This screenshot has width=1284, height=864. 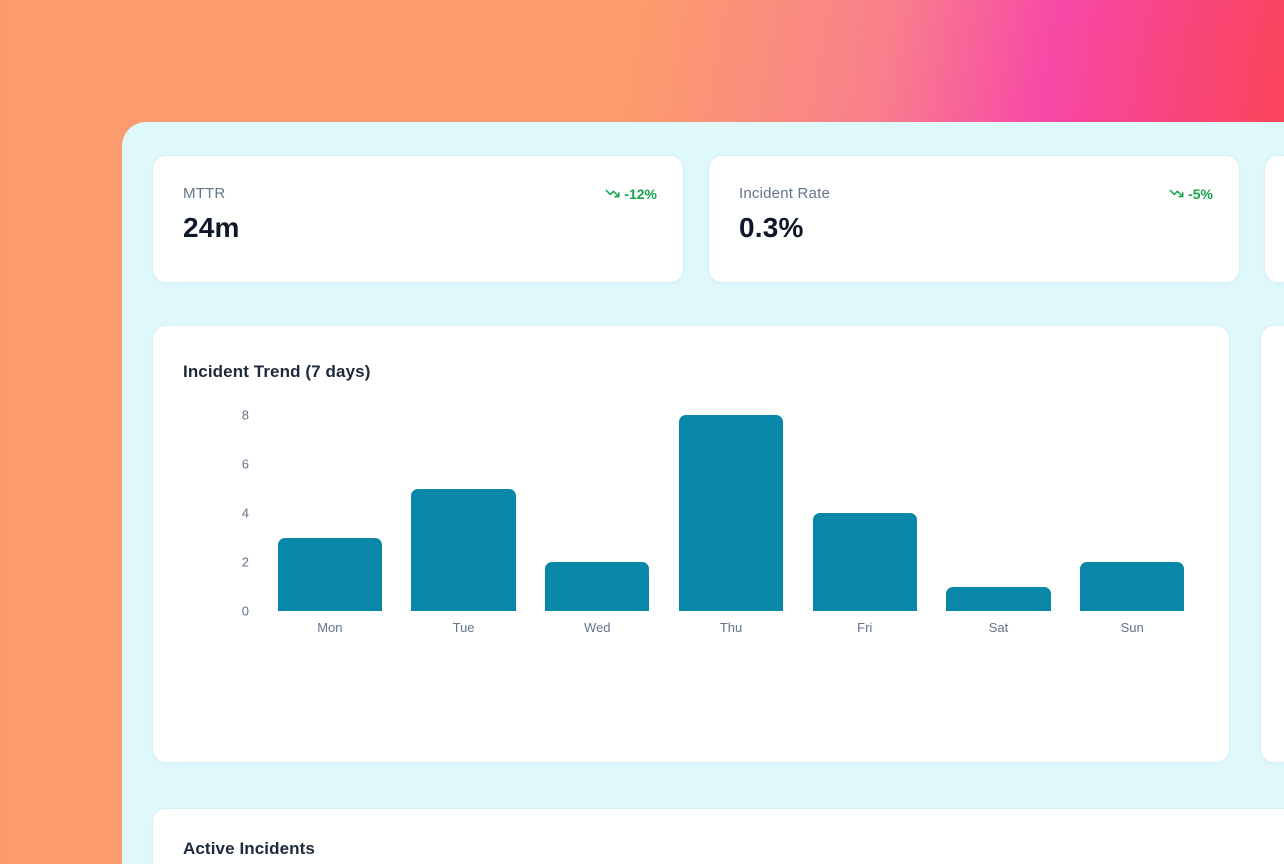 I want to click on stat-card-header: MTTR -12%, so click(x=420, y=193).